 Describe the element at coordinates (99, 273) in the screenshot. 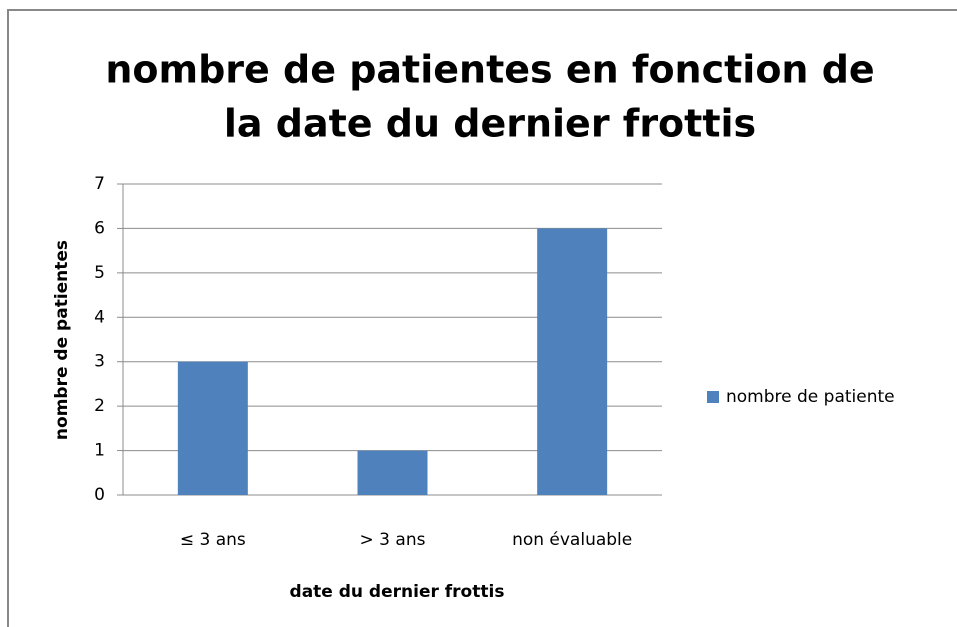

I see `y-tick-label: 5` at that location.